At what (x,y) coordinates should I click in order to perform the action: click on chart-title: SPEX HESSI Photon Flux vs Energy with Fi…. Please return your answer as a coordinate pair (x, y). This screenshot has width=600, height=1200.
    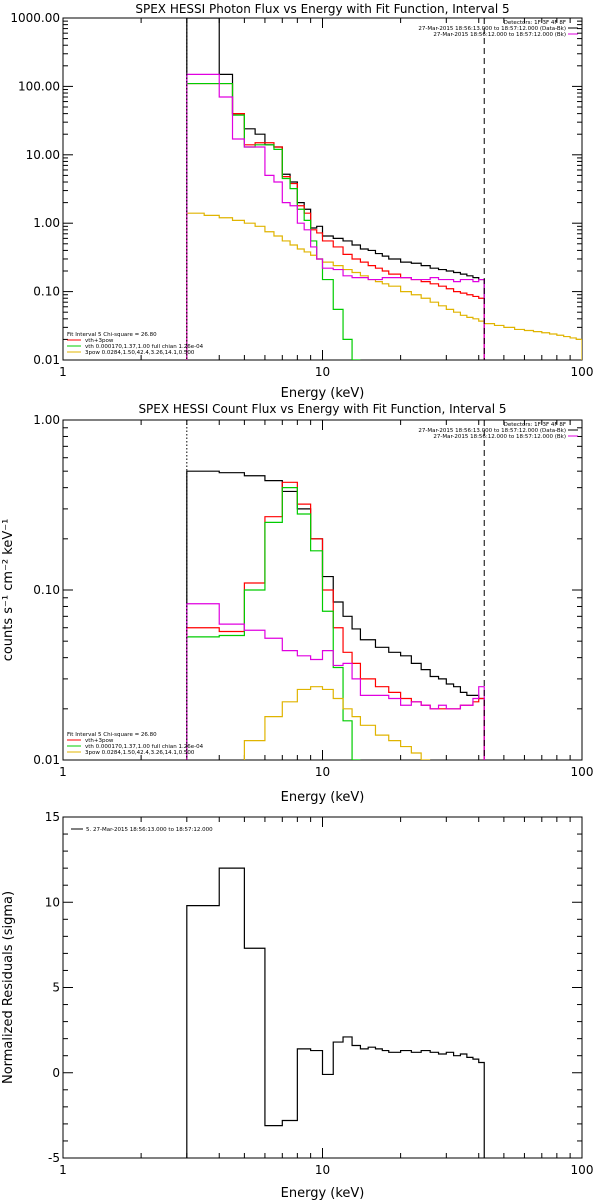
    Looking at the image, I should click on (322, 9).